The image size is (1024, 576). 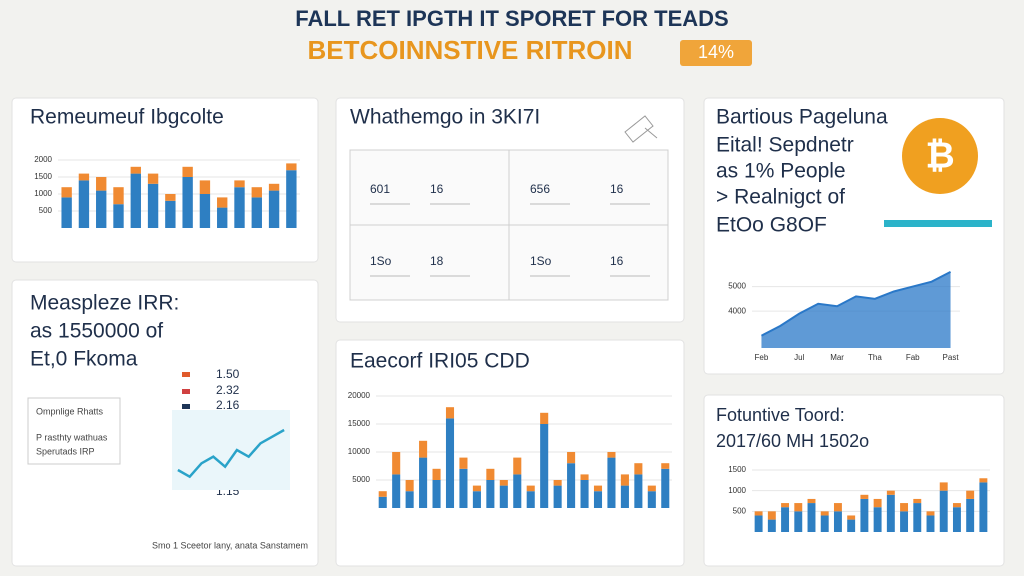 What do you see at coordinates (72, 437) in the screenshot?
I see `note-text: P rasthty wathuas` at bounding box center [72, 437].